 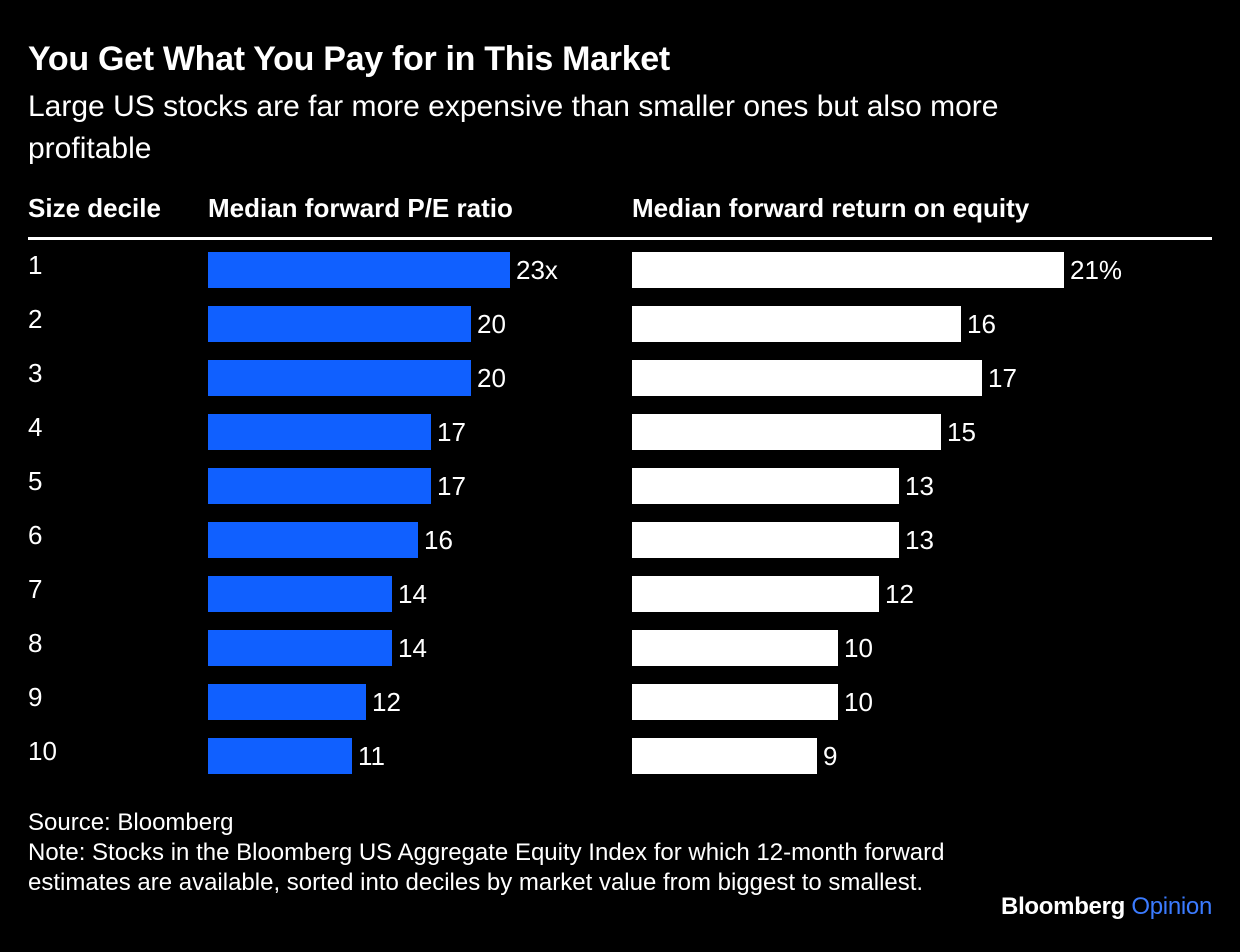 What do you see at coordinates (42, 751) in the screenshot?
I see `decile-label: 10` at bounding box center [42, 751].